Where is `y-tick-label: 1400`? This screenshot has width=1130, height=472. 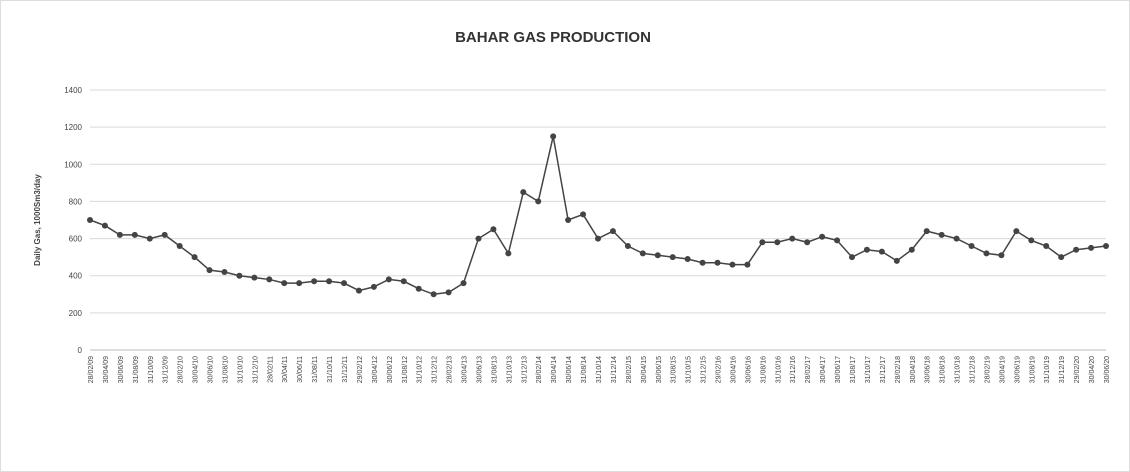
y-tick-label: 1400 is located at coordinates (73, 90).